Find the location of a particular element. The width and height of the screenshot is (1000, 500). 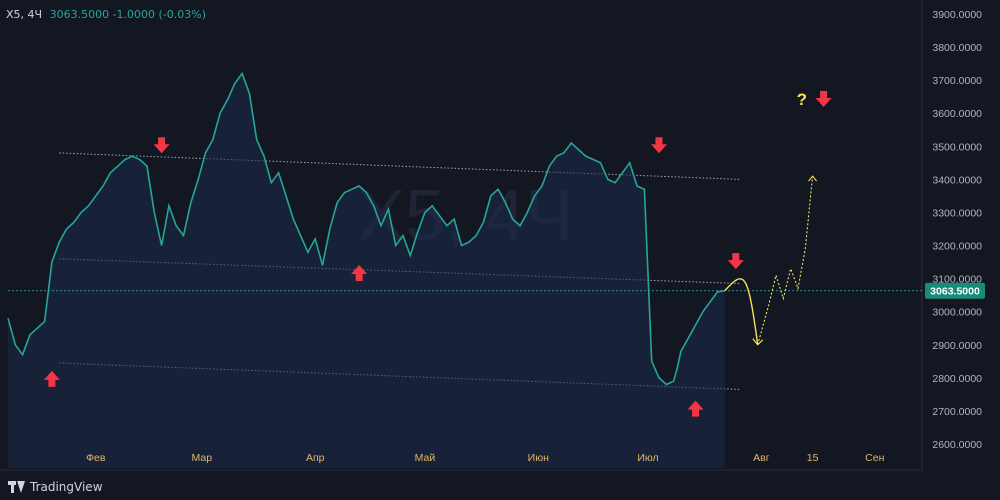

x-tick-label: Сен is located at coordinates (874, 458).